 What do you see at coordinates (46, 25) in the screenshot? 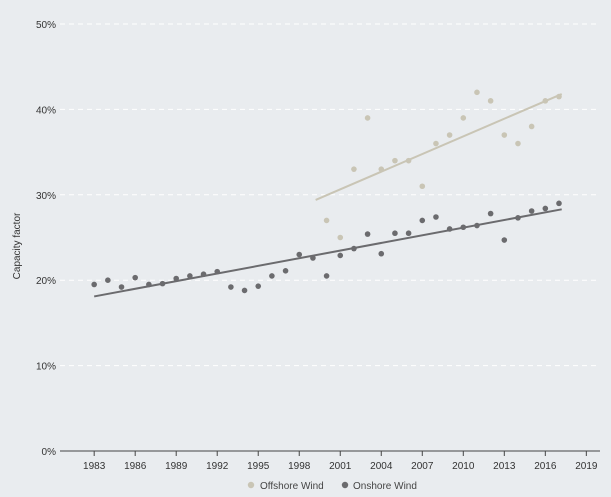
I see `y-tick-label: 50%` at bounding box center [46, 25].